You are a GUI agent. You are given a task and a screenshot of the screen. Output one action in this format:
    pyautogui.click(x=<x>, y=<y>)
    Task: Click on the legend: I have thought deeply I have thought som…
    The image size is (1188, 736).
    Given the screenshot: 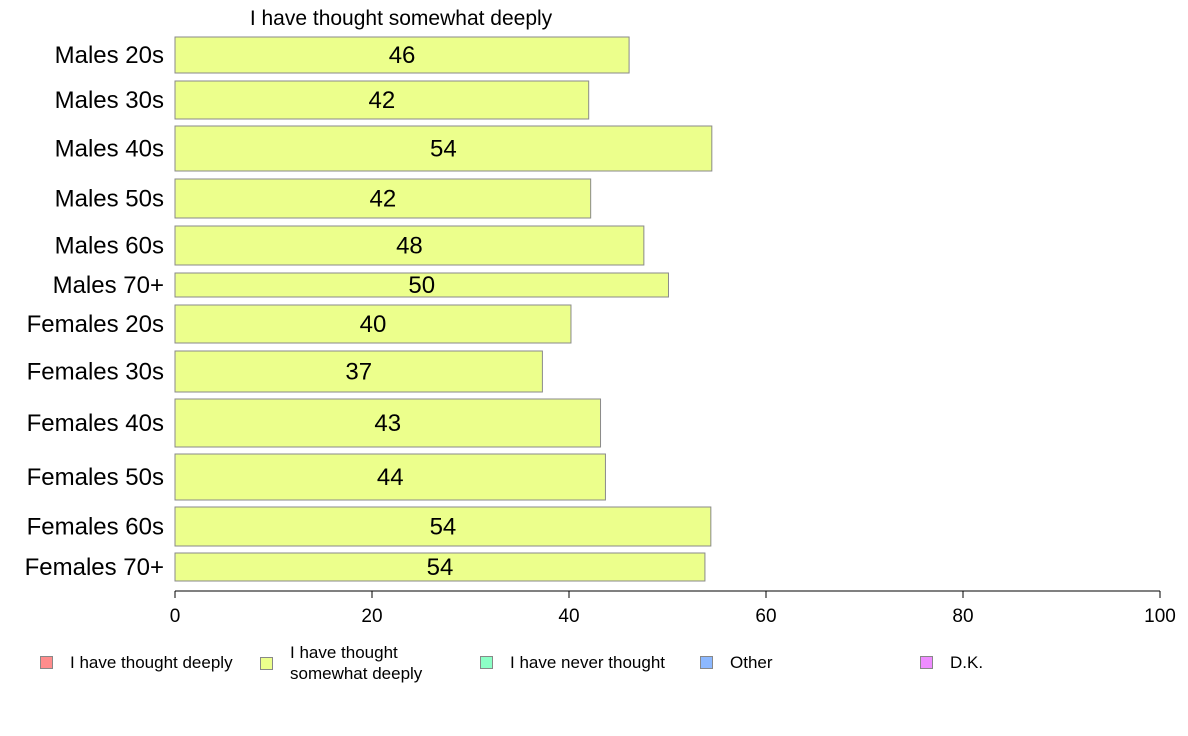 What is the action you would take?
    pyautogui.click(x=594, y=665)
    